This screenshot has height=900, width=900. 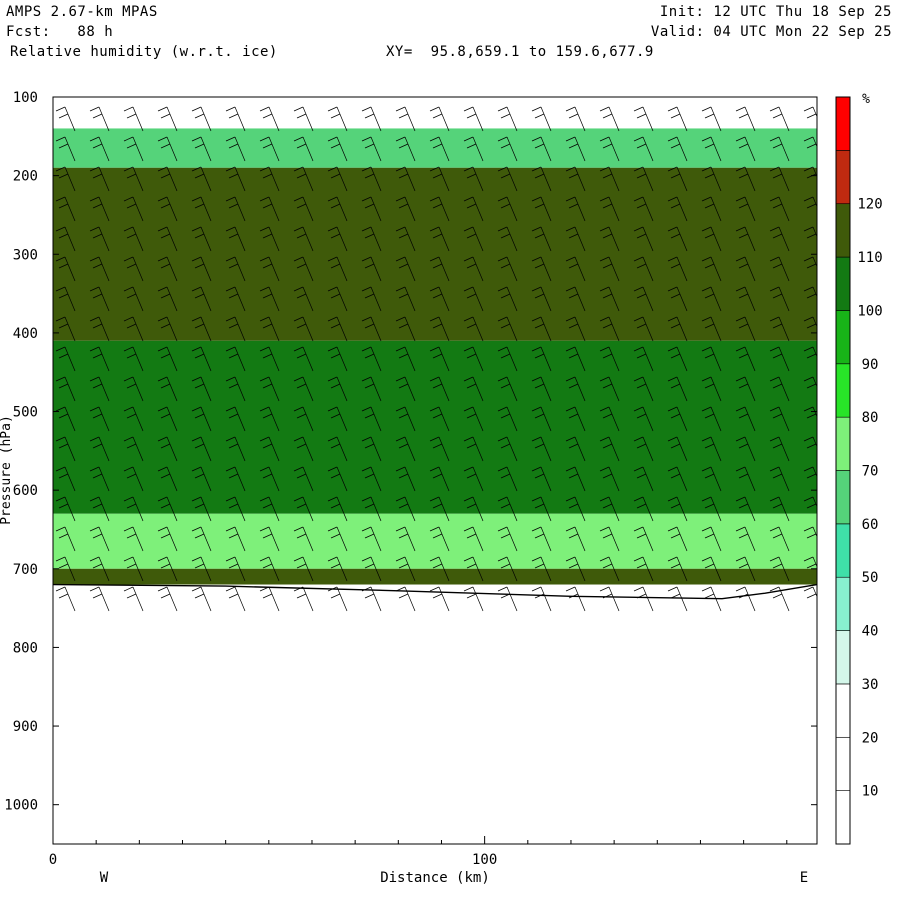 What do you see at coordinates (484, 860) in the screenshot?
I see `x-tick-label: 100` at bounding box center [484, 860].